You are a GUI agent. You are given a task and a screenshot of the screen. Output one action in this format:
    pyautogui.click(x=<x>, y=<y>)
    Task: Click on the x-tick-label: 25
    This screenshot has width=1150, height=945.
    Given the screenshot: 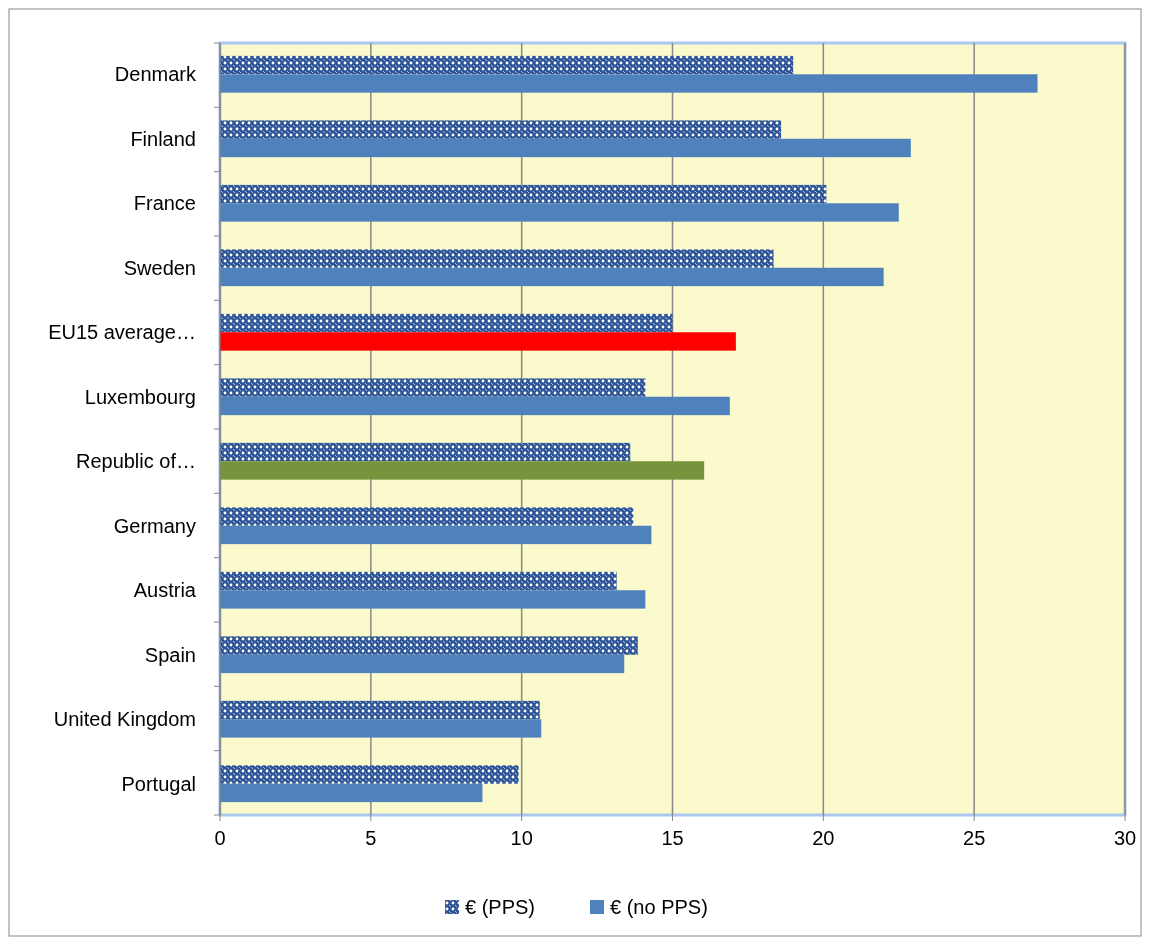 What is the action you would take?
    pyautogui.click(x=974, y=838)
    